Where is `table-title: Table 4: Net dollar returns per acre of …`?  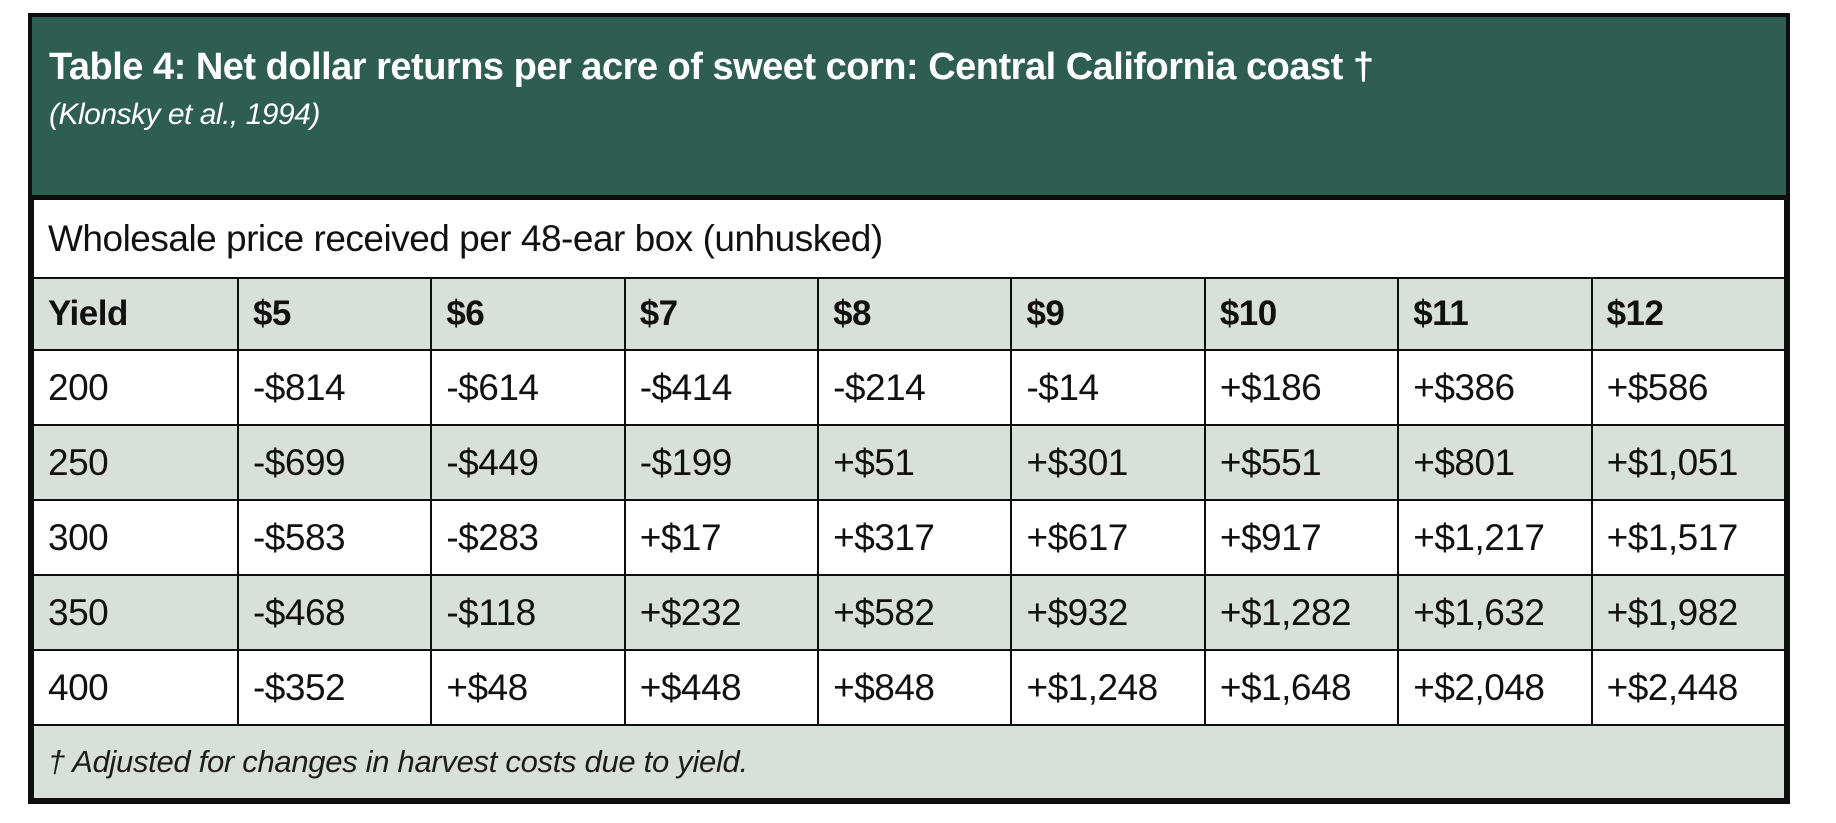
table-title: Table 4: Net dollar returns per acre of … is located at coordinates (711, 67).